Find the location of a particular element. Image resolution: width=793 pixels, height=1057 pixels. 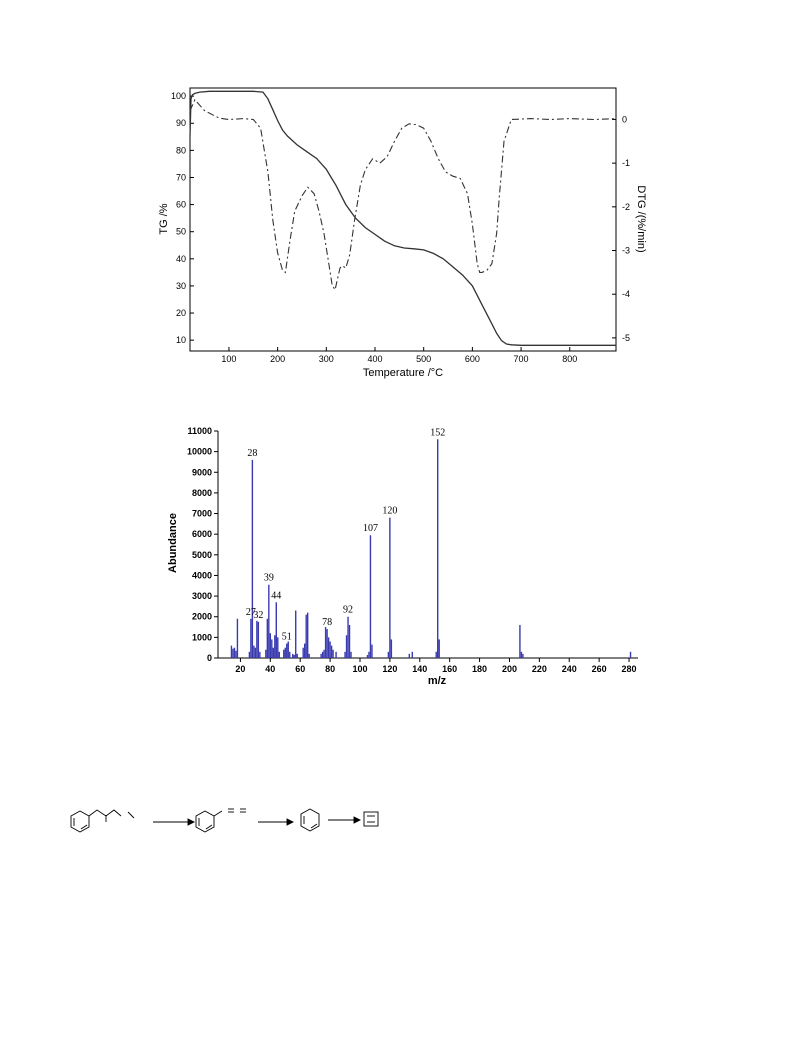

ms-peak-label: 32 is located at coordinates (258, 615).